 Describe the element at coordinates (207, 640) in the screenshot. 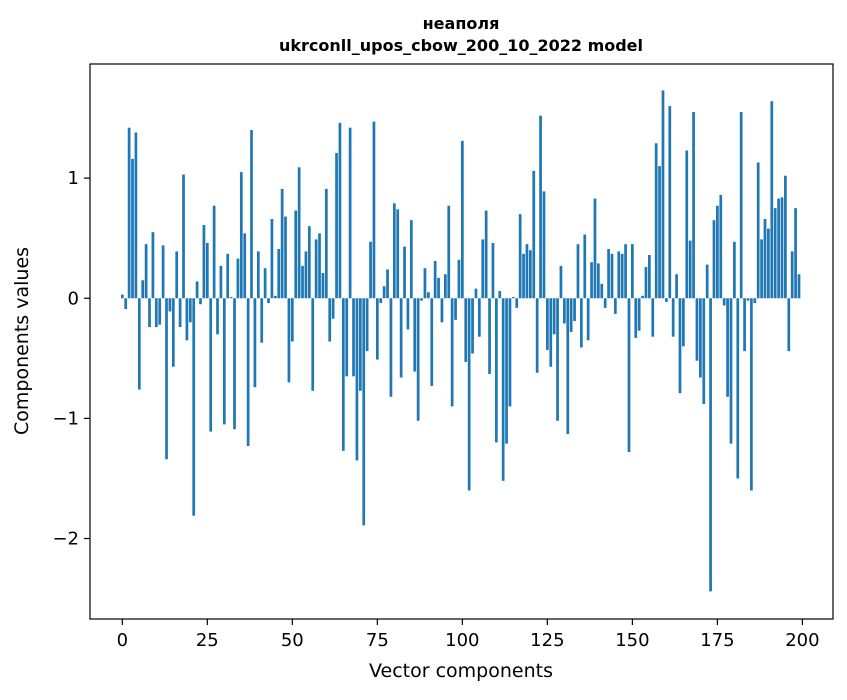

I see `x-tick-label: 25` at that location.